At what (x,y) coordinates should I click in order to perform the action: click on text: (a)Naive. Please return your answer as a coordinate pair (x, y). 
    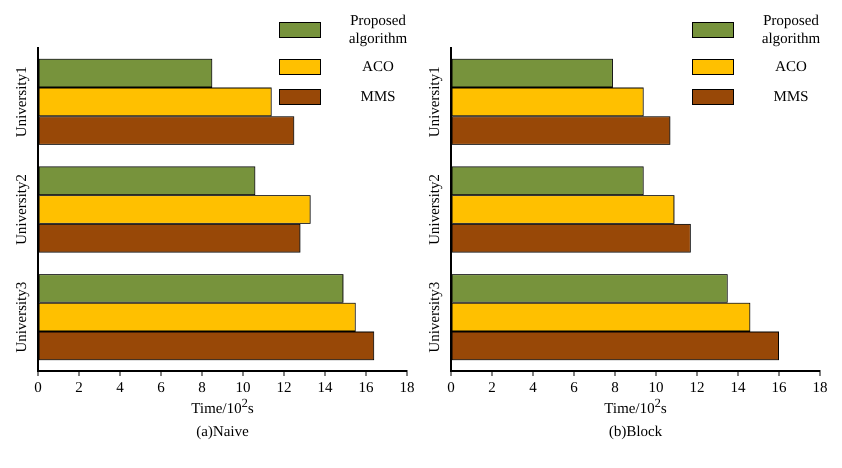
    Looking at the image, I should click on (222, 432).